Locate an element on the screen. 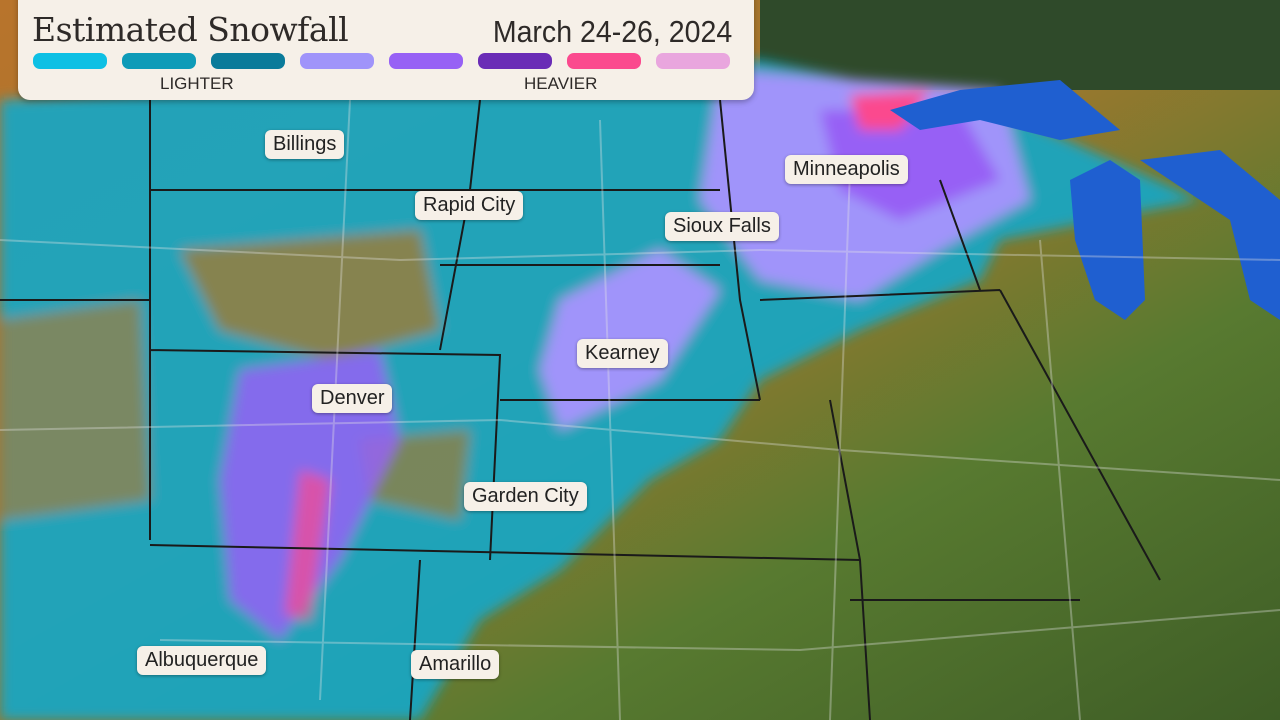  canada-land is located at coordinates (1020, 45).